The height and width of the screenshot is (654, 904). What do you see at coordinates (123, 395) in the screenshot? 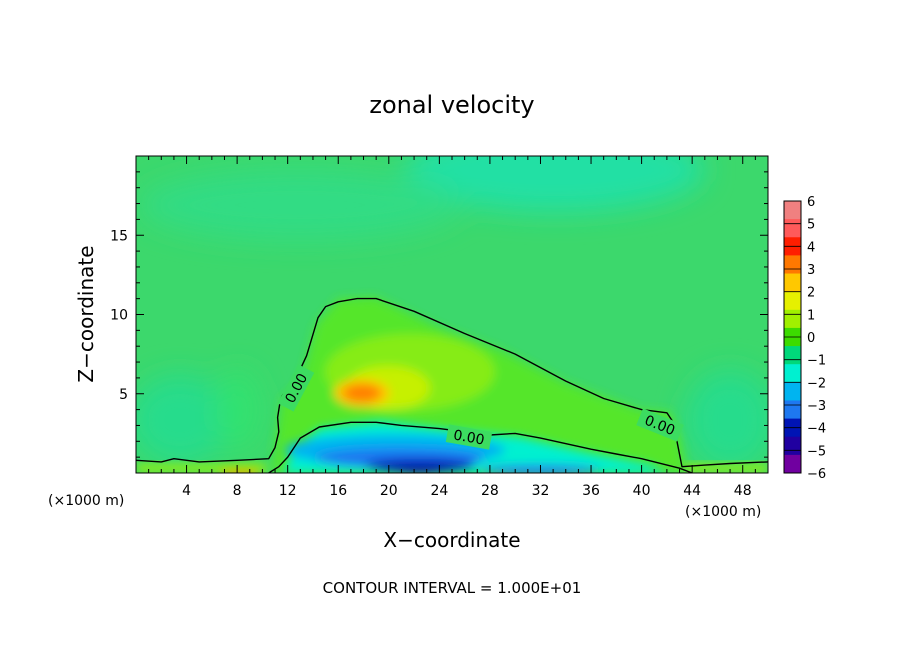
I see `y-tick-label: 5` at bounding box center [123, 395].